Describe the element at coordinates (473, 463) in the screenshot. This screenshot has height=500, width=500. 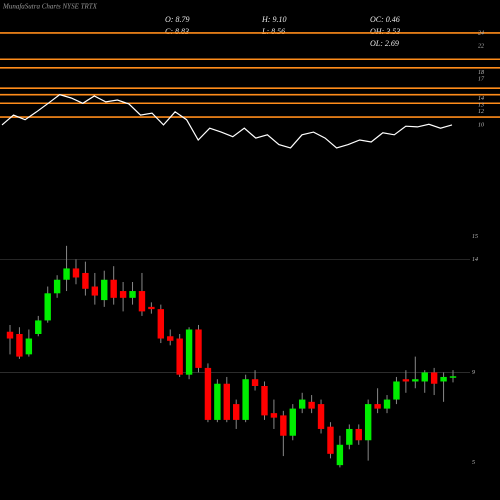
I see `y-tick-label: 5` at that location.